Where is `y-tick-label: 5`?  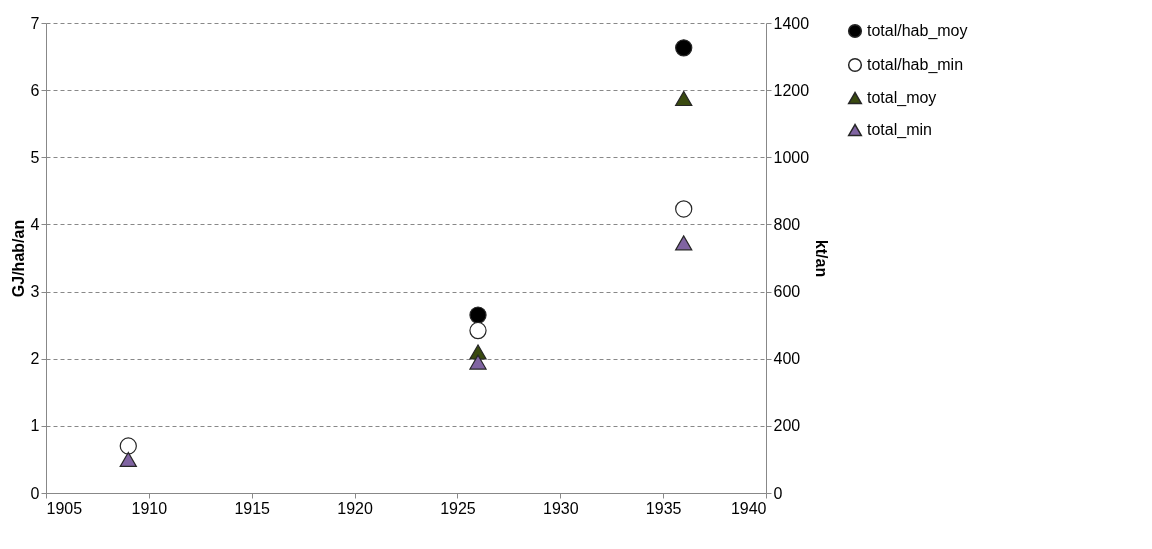
y-tick-label: 5 is located at coordinates (35, 157).